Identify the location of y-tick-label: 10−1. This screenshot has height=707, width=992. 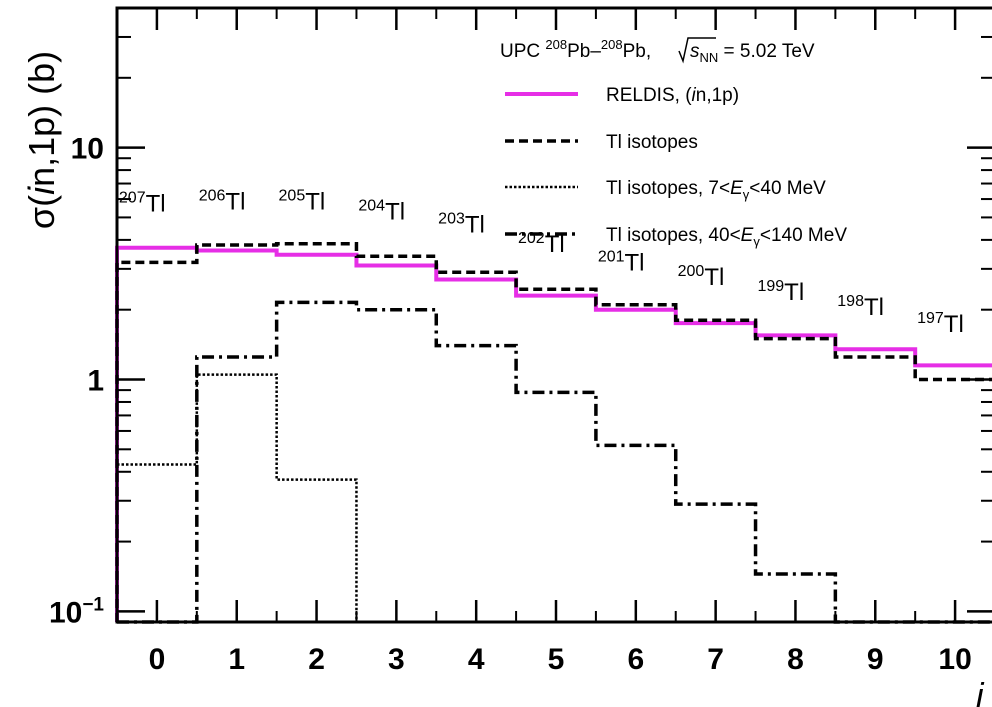
(76, 611).